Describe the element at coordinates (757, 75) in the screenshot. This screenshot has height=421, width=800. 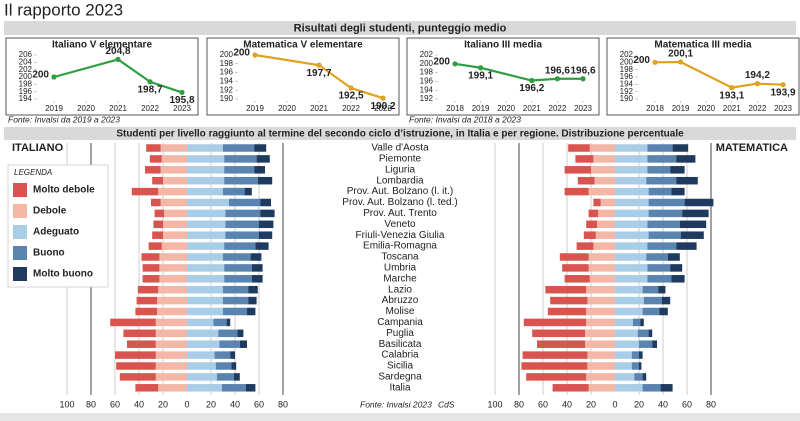
I see `data-label: 194,2` at that location.